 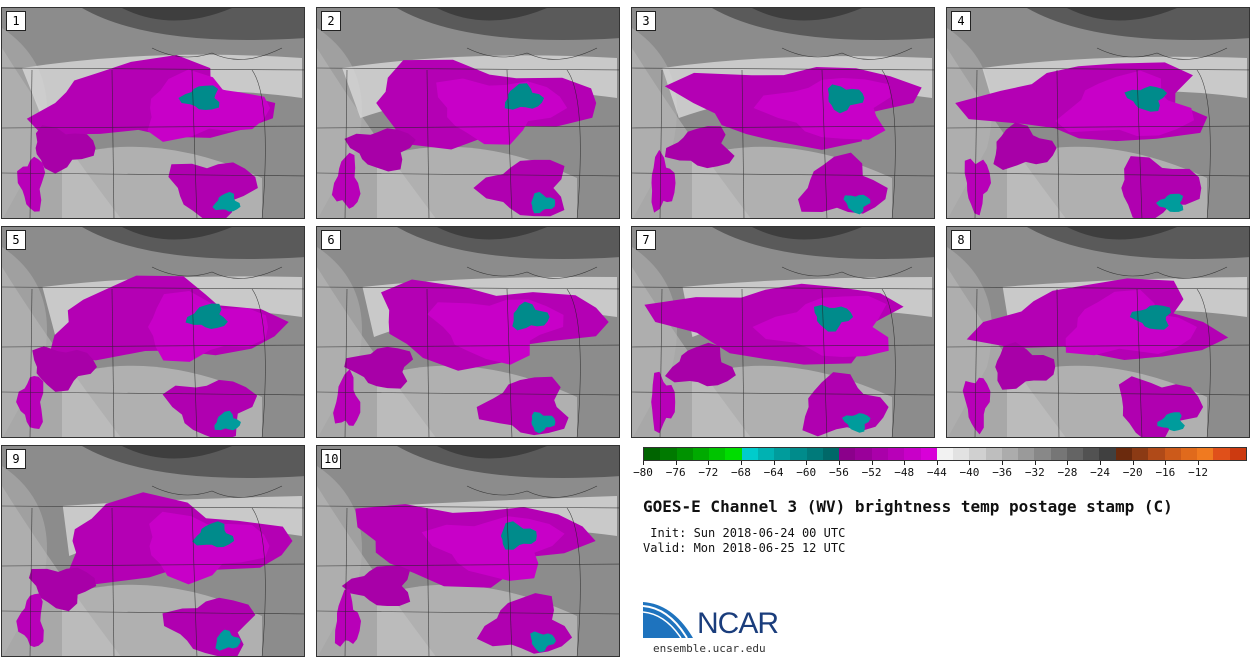 I want to click on tick-label: −40, so click(x=969, y=472).